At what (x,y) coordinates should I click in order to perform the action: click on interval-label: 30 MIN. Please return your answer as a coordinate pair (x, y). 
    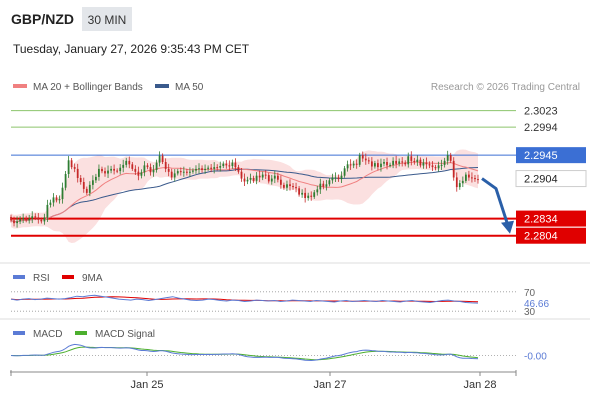
    Looking at the image, I should click on (107, 20).